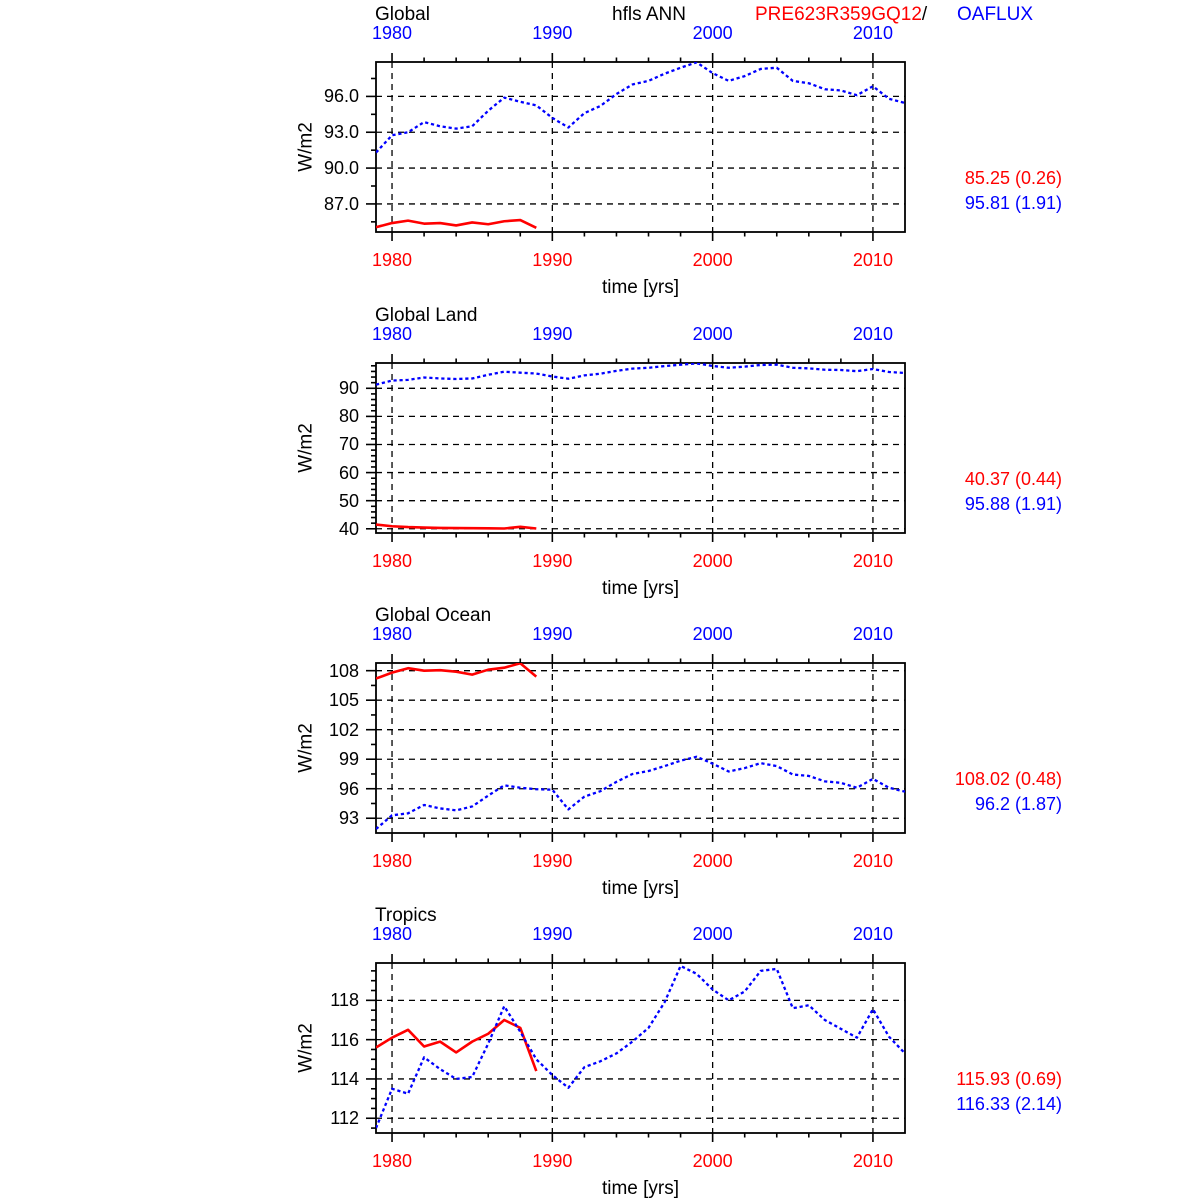 This screenshot has height=1200, width=1200. Describe the element at coordinates (341, 132) in the screenshot. I see `y-tick-label: 93.0` at that location.